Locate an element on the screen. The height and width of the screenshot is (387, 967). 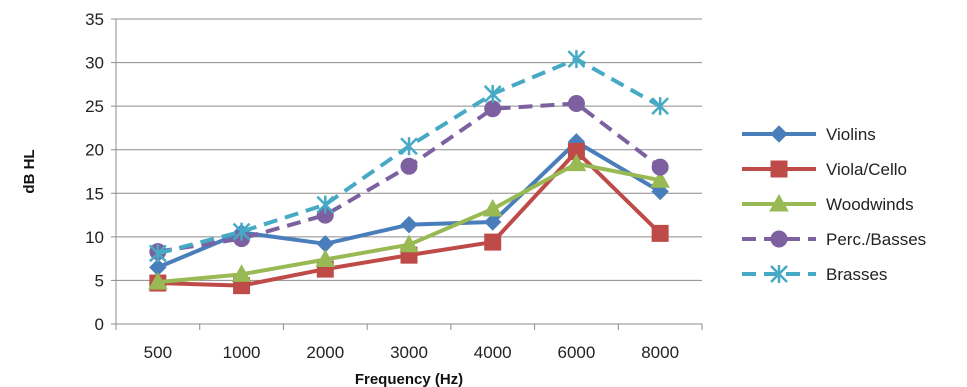
legend-item: Brasses is located at coordinates (814, 274).